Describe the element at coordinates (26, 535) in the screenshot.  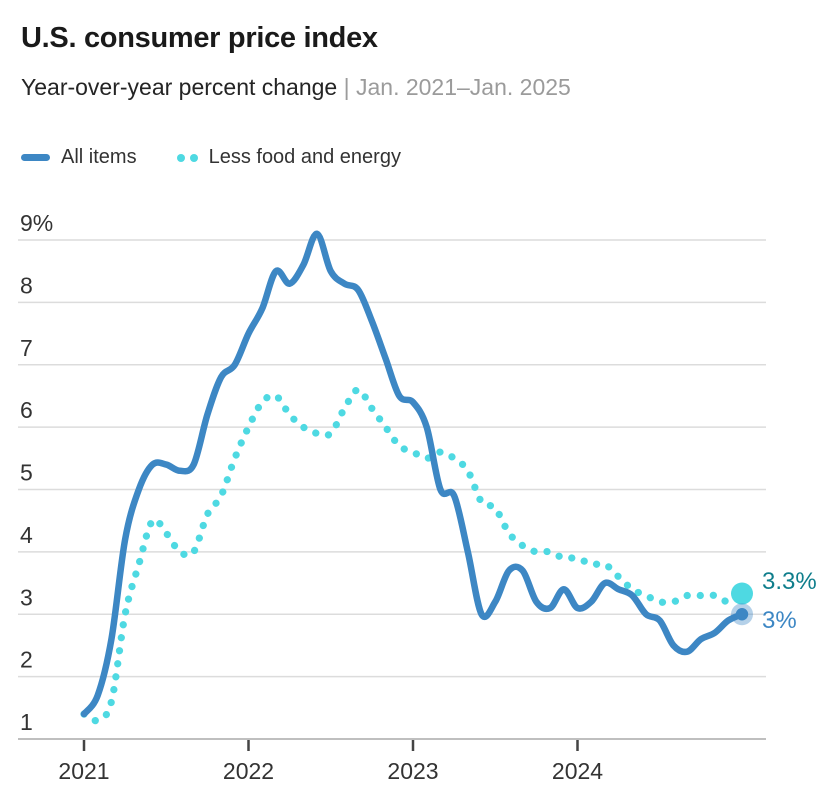
I see `y-axis-tick-label: 4` at that location.